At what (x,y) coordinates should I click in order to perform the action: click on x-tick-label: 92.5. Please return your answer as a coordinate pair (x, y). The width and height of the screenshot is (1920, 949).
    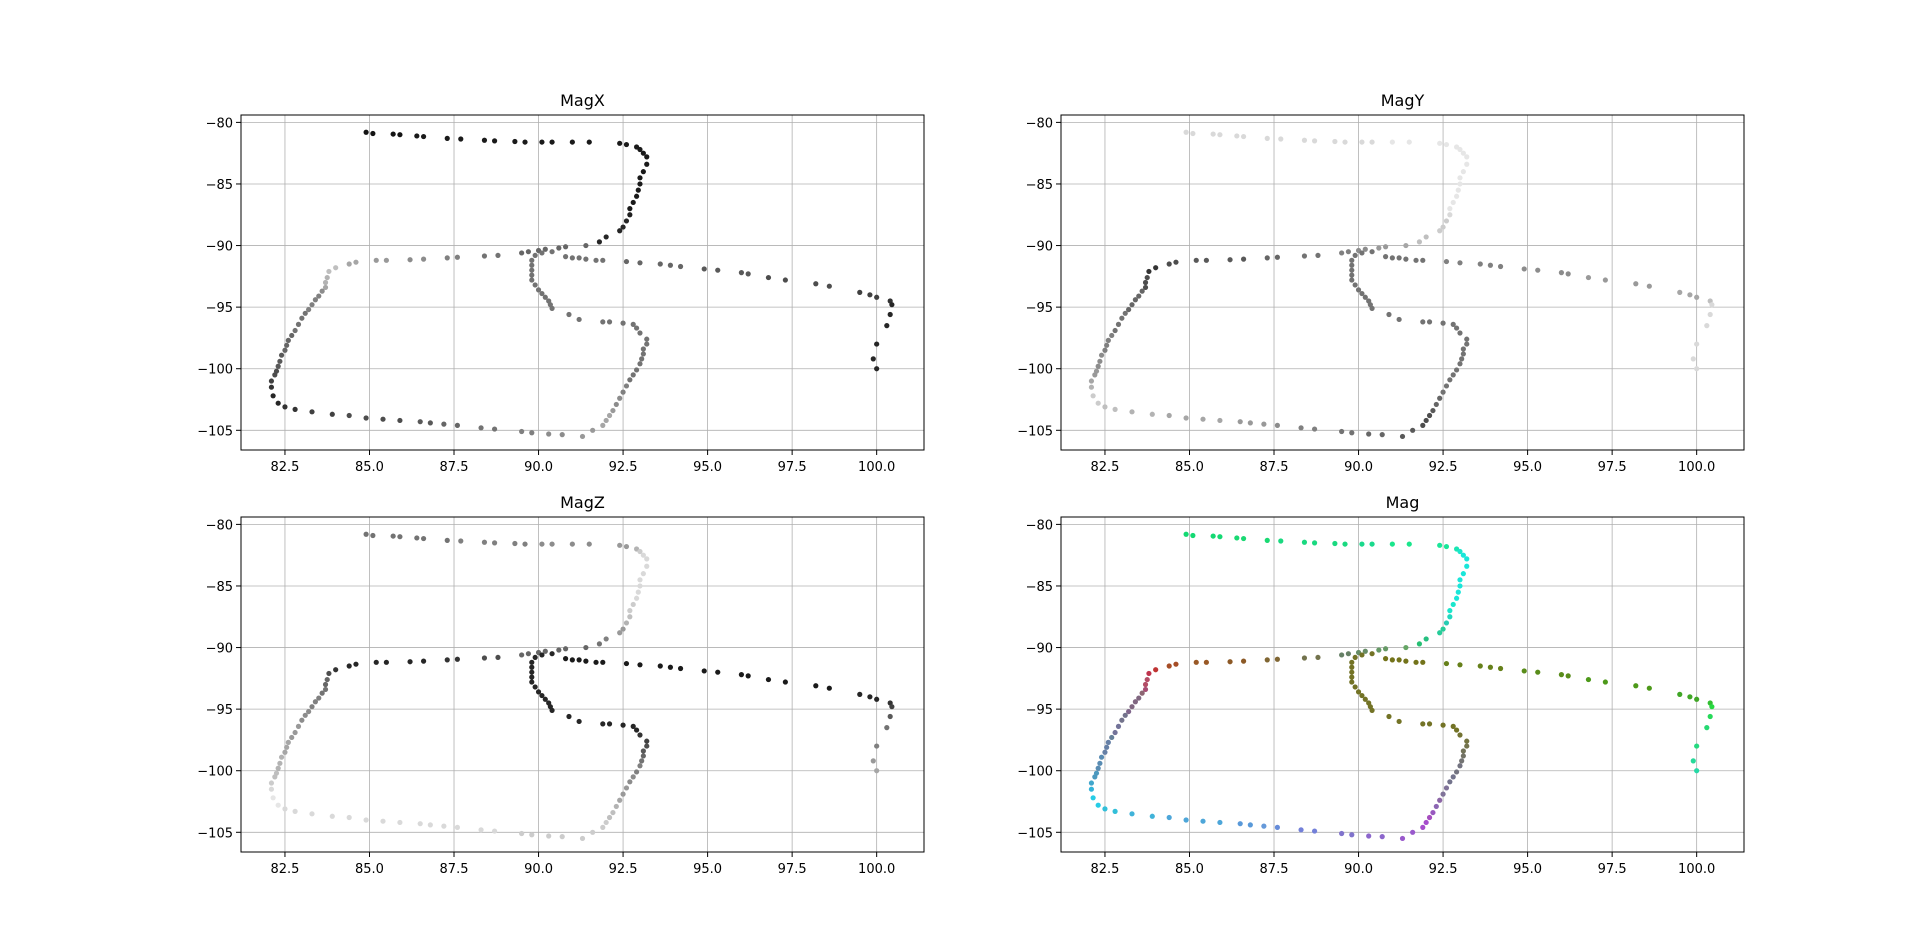
    Looking at the image, I should click on (1443, 869).